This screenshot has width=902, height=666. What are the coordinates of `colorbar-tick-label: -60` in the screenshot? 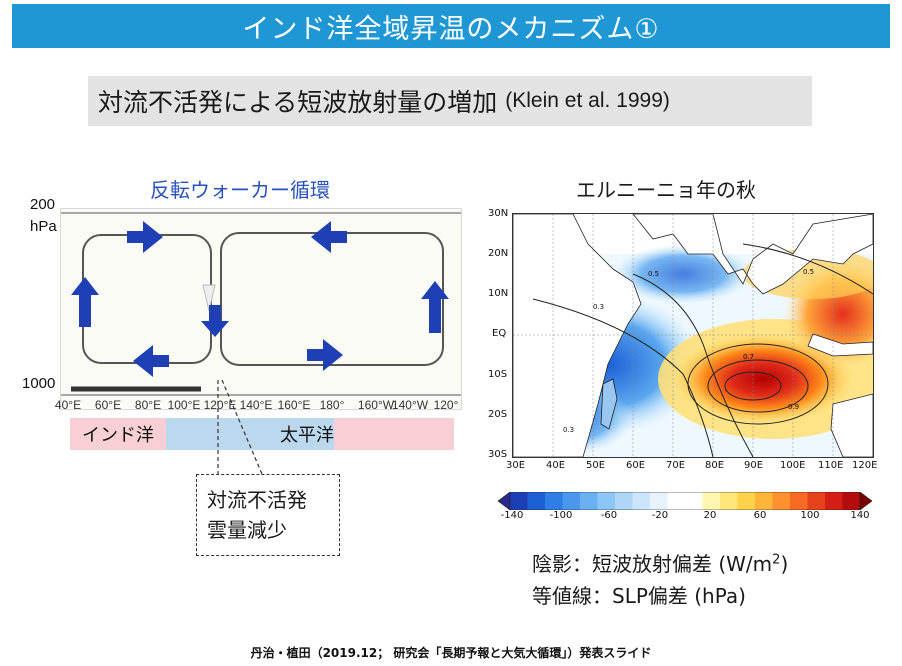 It's located at (609, 515).